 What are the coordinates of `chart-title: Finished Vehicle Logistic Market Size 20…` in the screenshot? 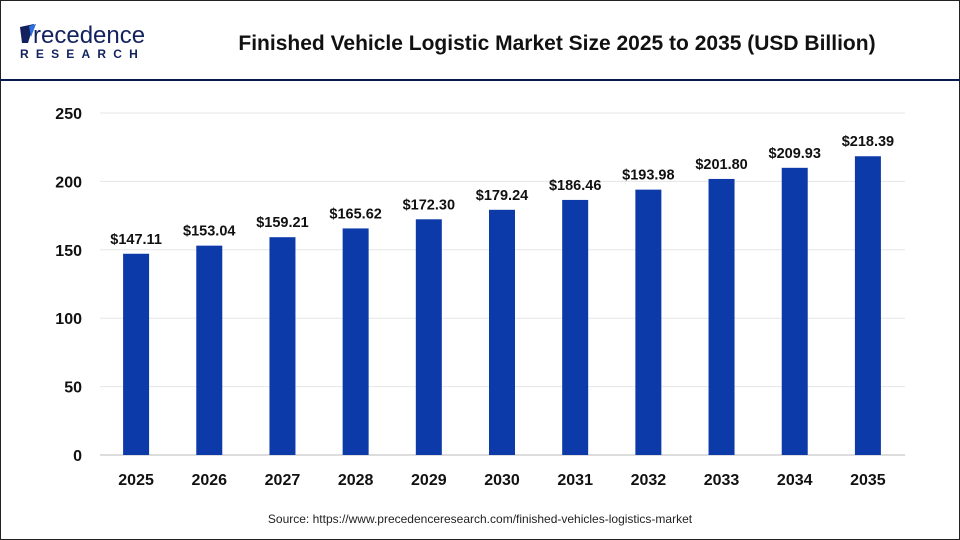 It's located at (556, 43).